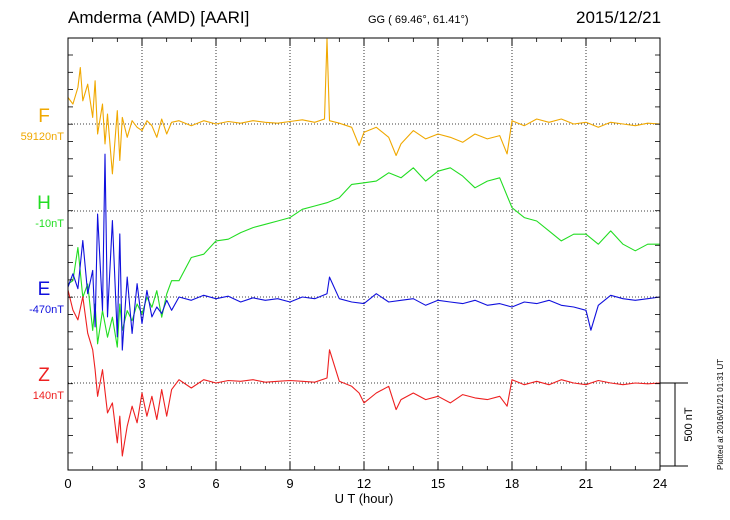 This screenshot has height=520, width=730. What do you see at coordinates (44, 116) in the screenshot?
I see `series-name-f: F` at bounding box center [44, 116].